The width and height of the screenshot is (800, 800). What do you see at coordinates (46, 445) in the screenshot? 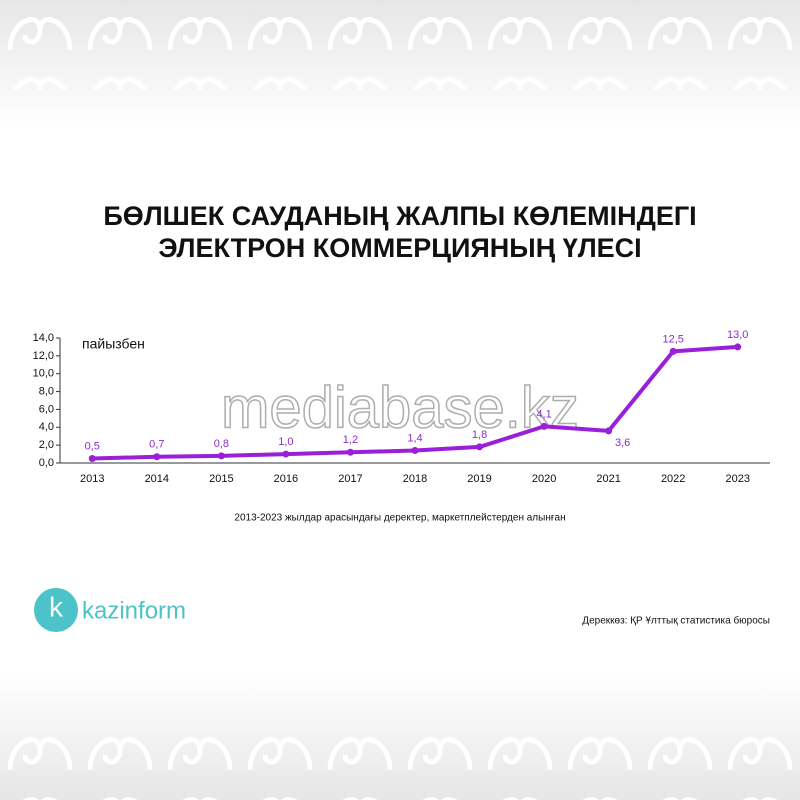
I see `y-tick-label: 2,0` at bounding box center [46, 445].